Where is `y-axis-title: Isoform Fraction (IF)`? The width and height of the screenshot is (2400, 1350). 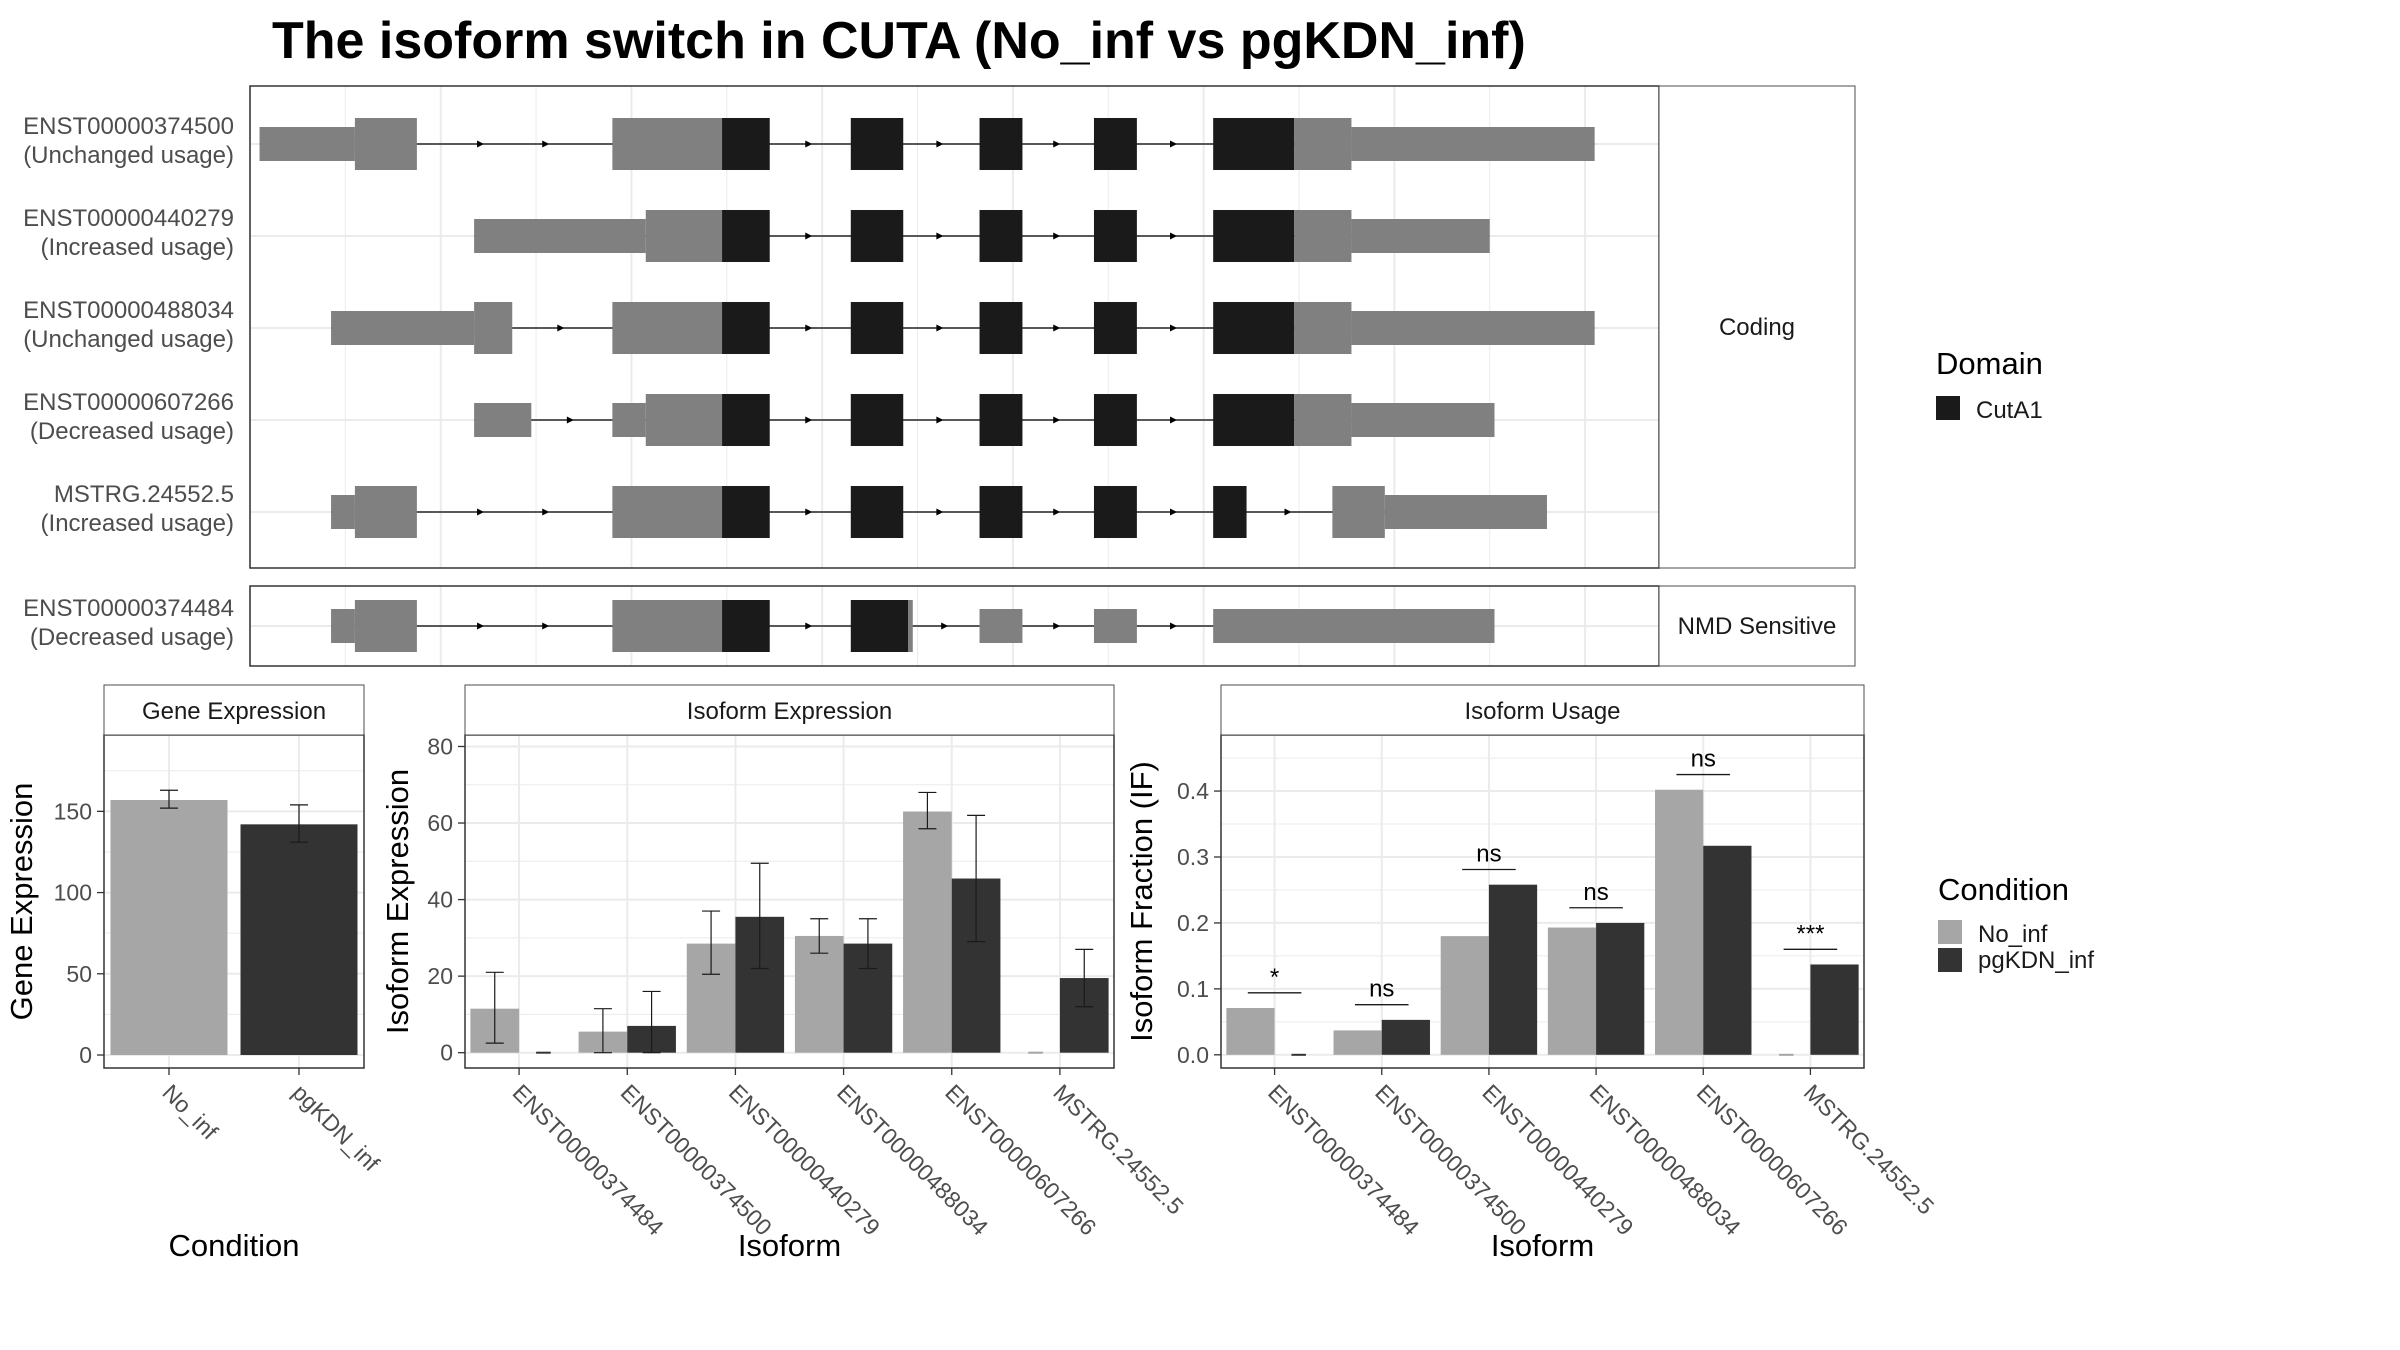
y-axis-title: Isoform Fraction (IF) is located at coordinates (1141, 901).